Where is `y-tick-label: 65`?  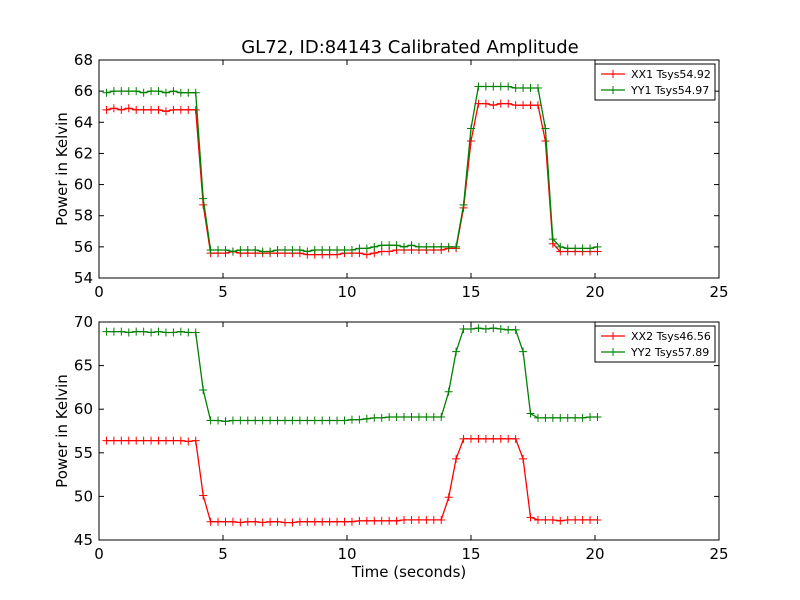 y-tick-label: 65 is located at coordinates (83, 366).